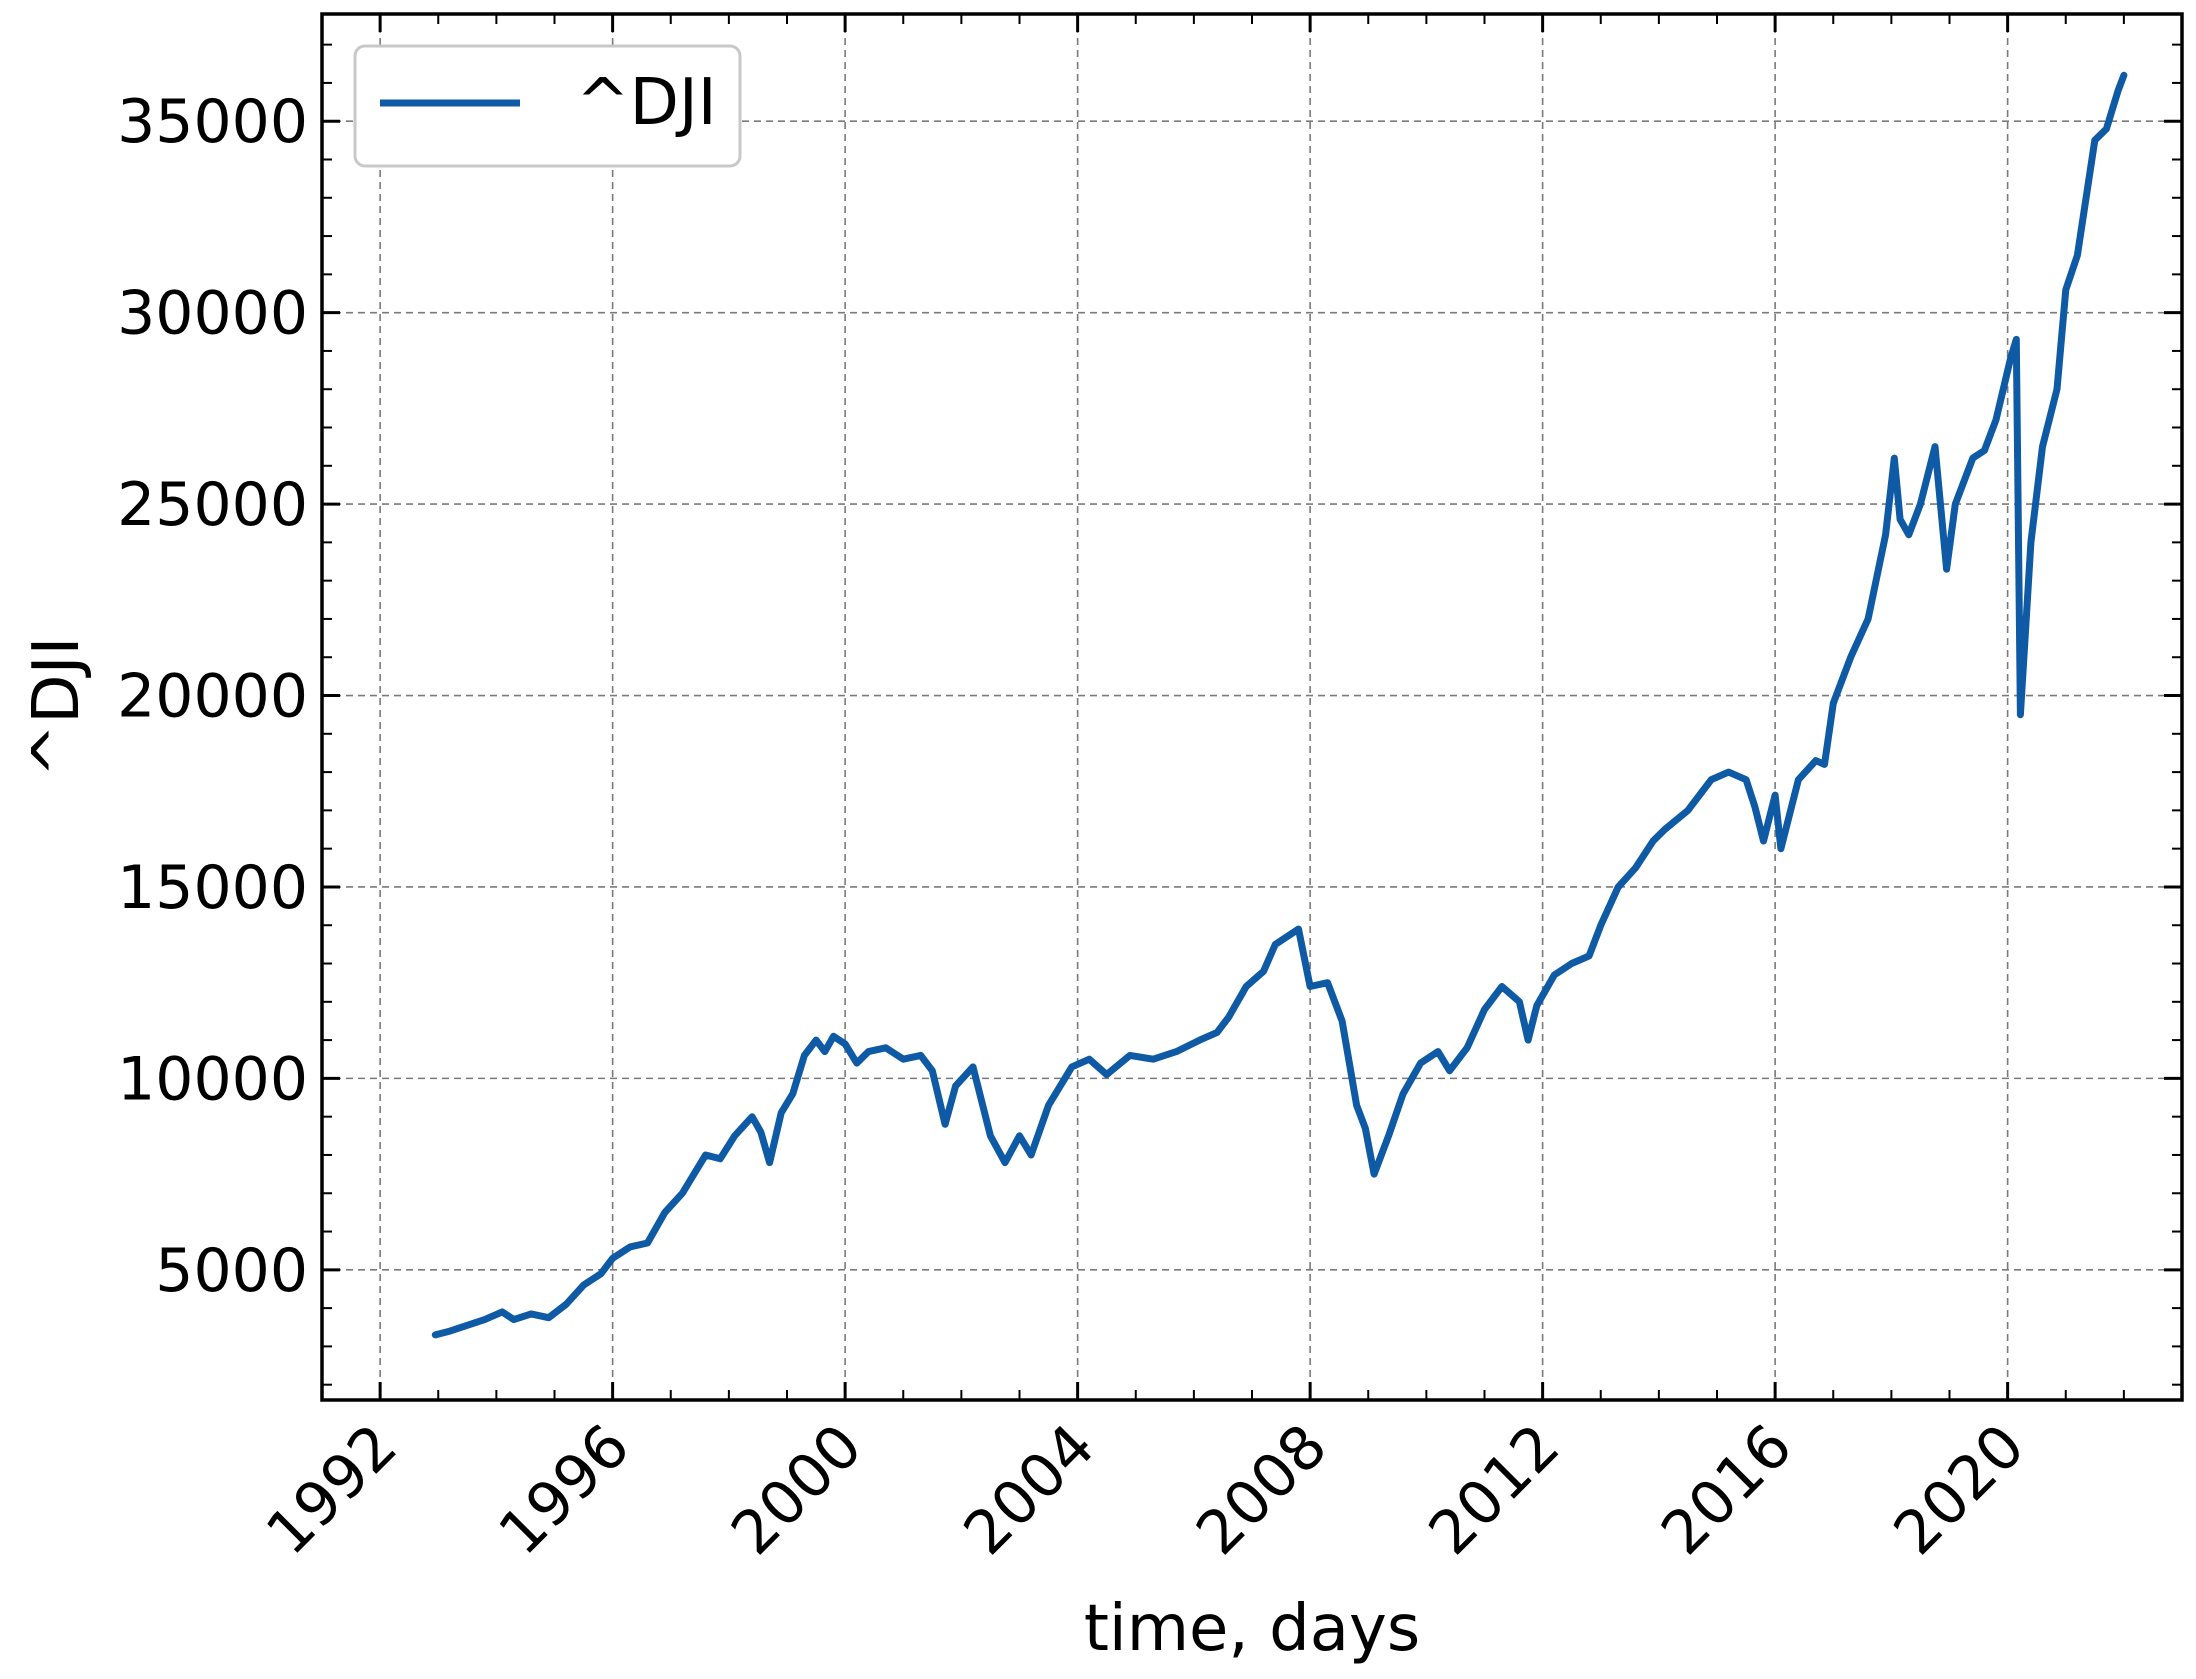 This screenshot has width=2196, height=1679. Describe the element at coordinates (231, 1271) in the screenshot. I see `y-tick-label: 5000` at that location.